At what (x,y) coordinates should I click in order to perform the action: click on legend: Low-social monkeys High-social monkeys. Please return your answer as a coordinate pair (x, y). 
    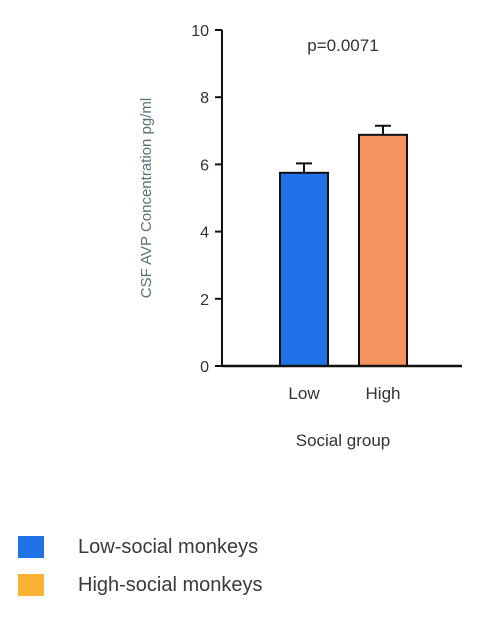
    Looking at the image, I should click on (140, 574).